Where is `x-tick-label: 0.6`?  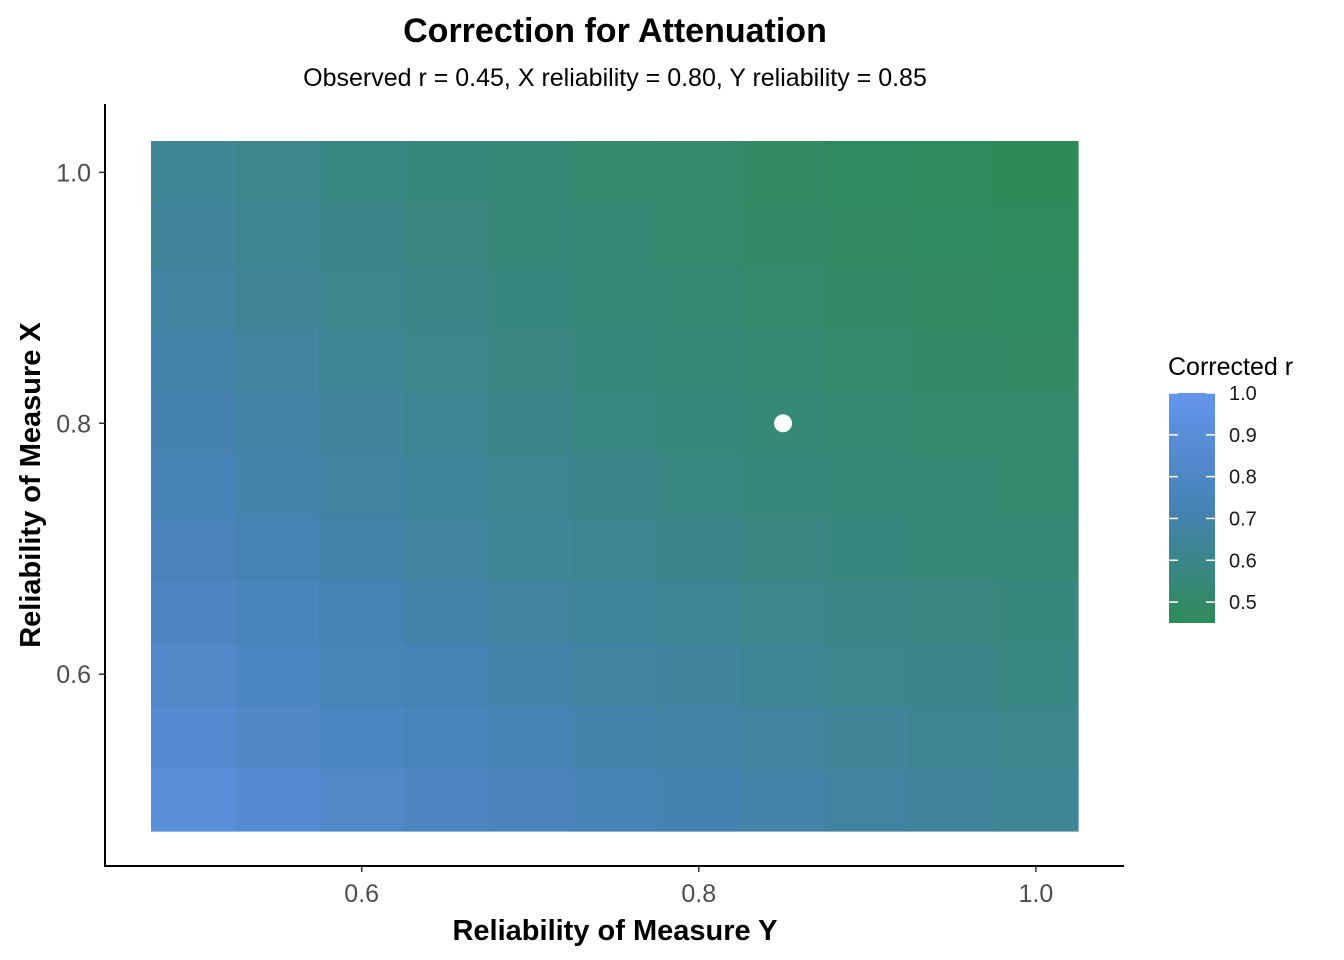 x-tick-label: 0.6 is located at coordinates (361, 894).